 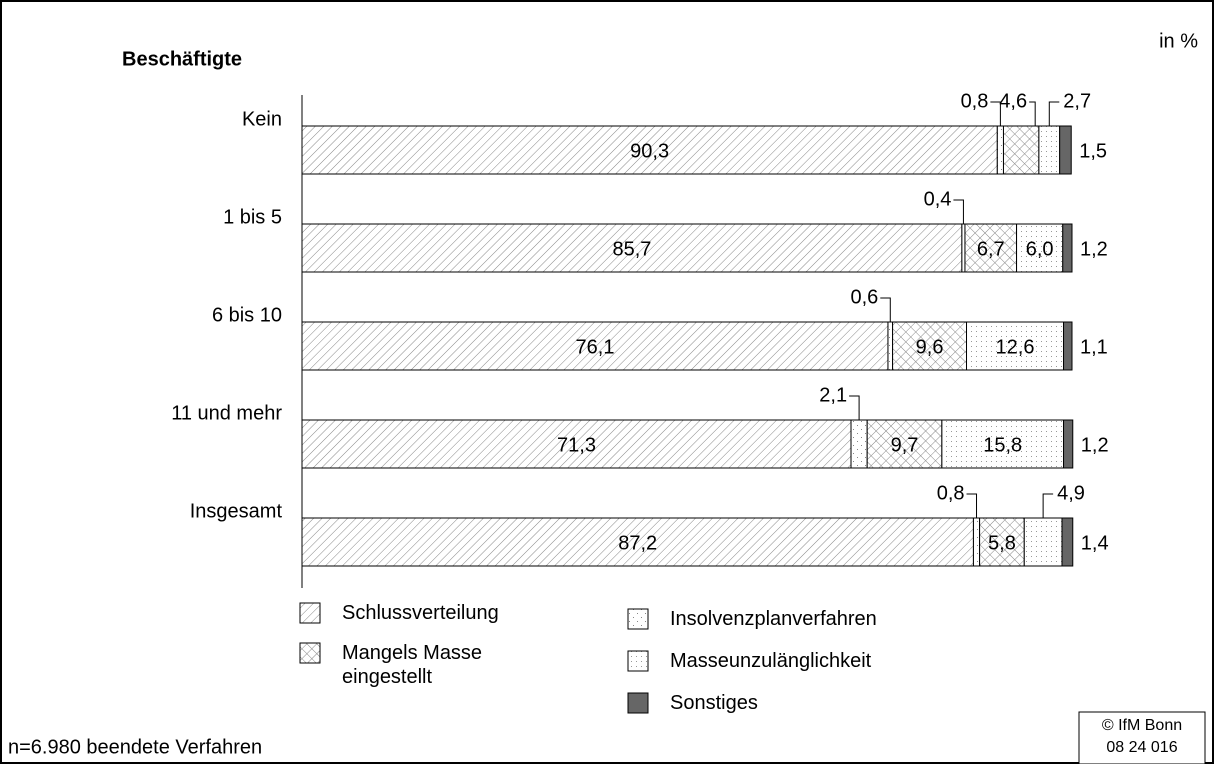 I want to click on value-label: 76,1, so click(x=595, y=347).